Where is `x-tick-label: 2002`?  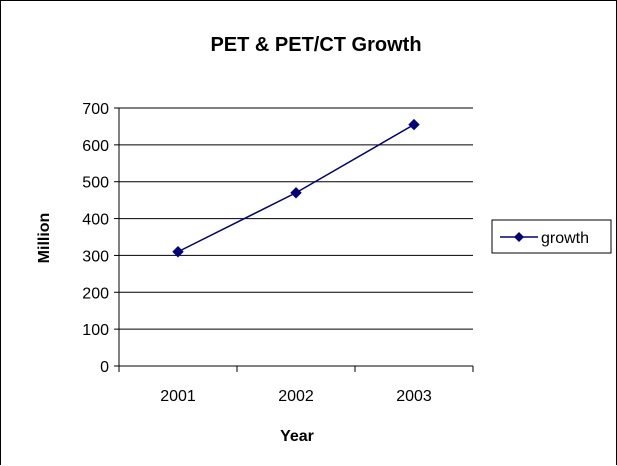
x-tick-label: 2002 is located at coordinates (296, 396).